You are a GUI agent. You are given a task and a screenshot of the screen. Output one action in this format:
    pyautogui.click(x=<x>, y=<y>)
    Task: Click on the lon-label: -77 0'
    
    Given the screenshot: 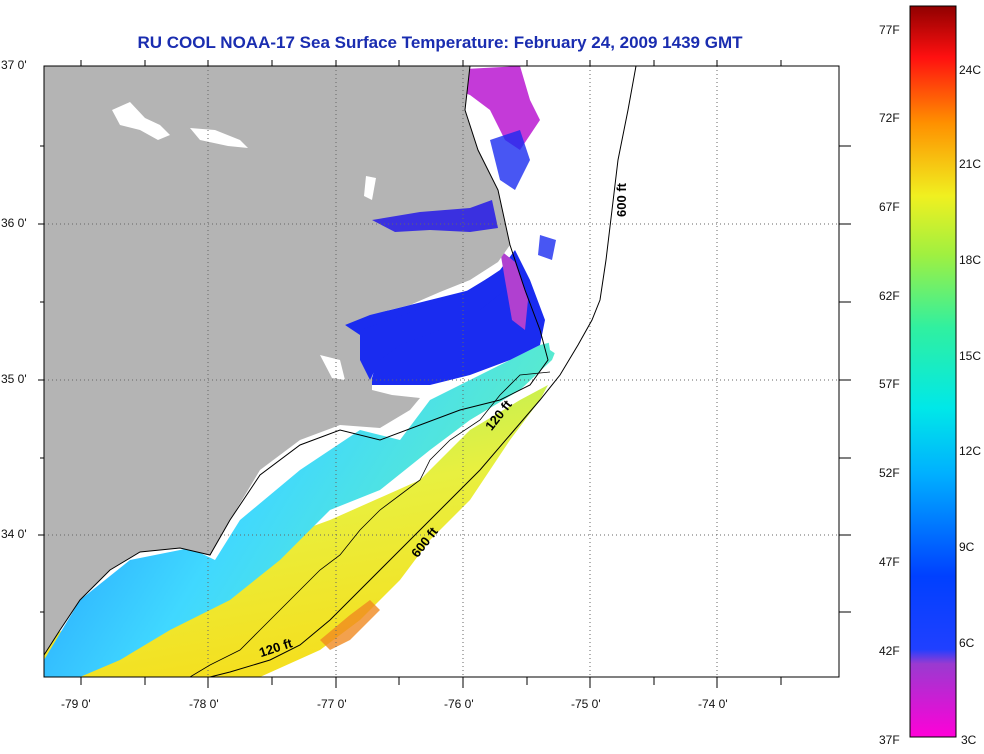 What is the action you would take?
    pyautogui.click(x=332, y=704)
    